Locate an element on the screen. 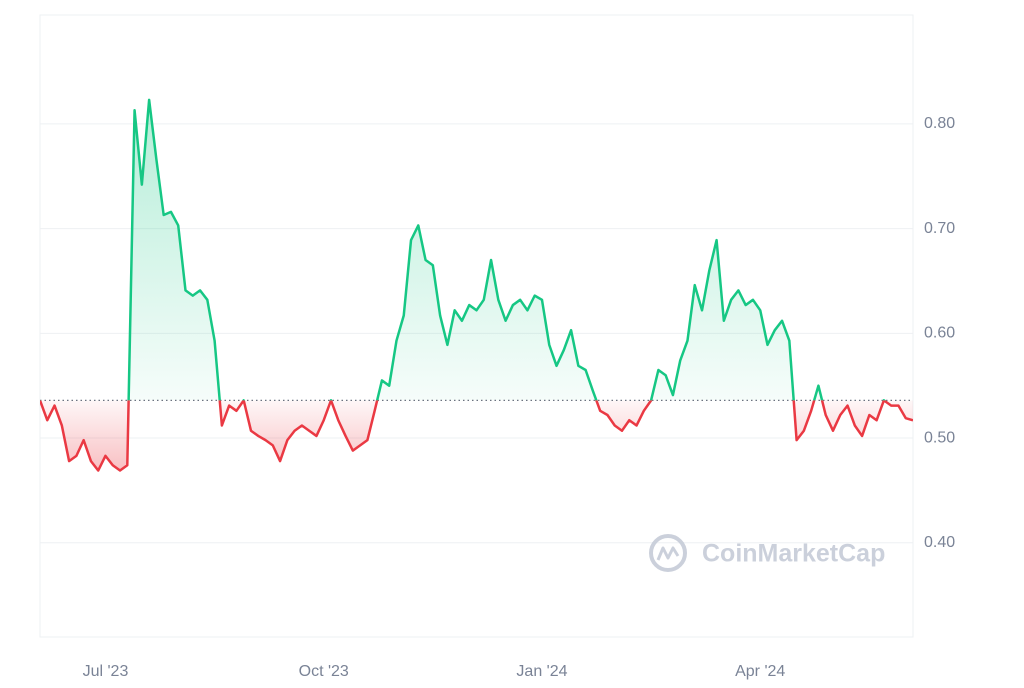 The height and width of the screenshot is (688, 1024). watermark-logo-mark is located at coordinates (668, 553).